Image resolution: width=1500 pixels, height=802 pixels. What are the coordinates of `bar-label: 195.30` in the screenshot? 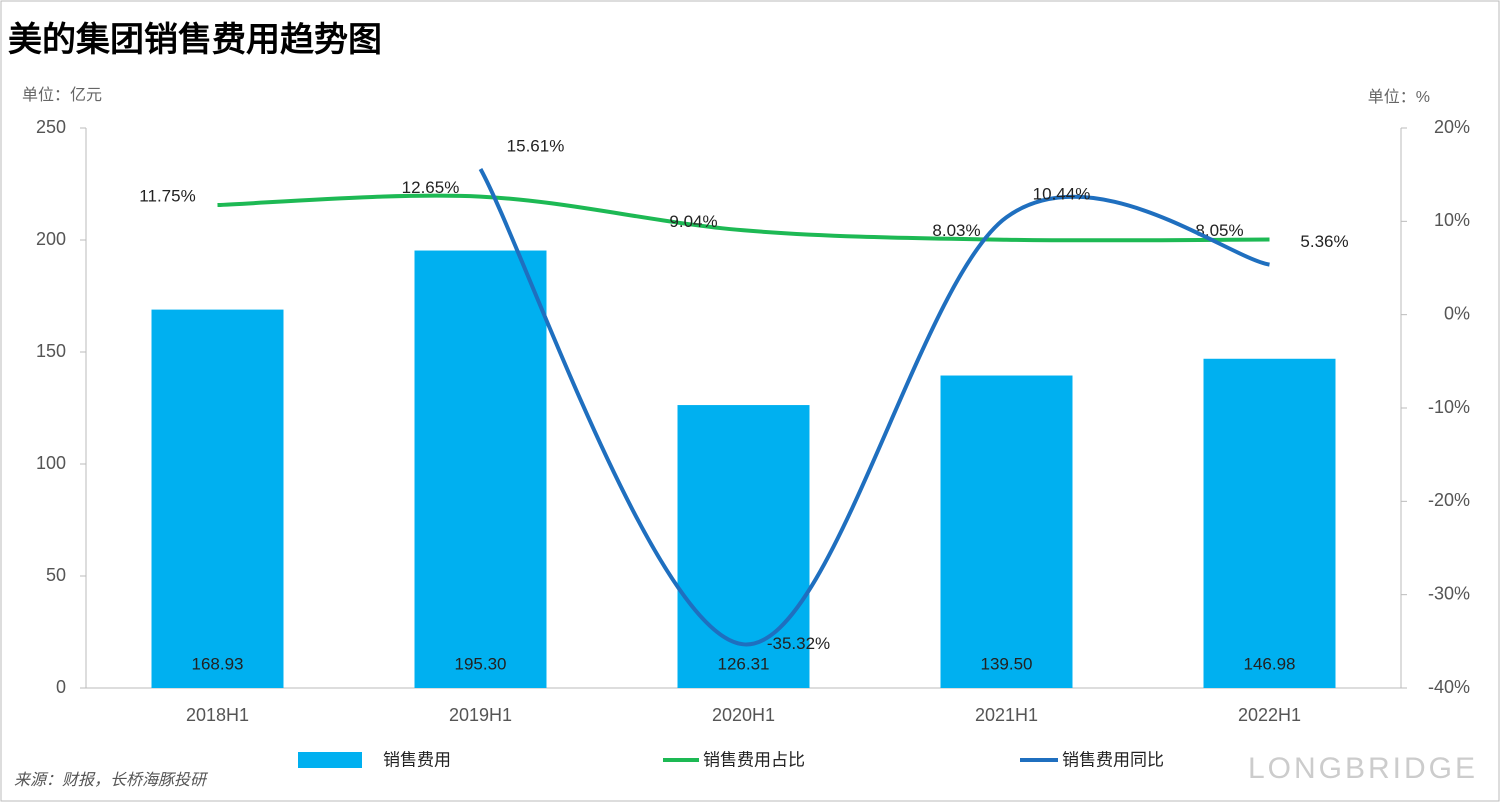 It's located at (481, 663).